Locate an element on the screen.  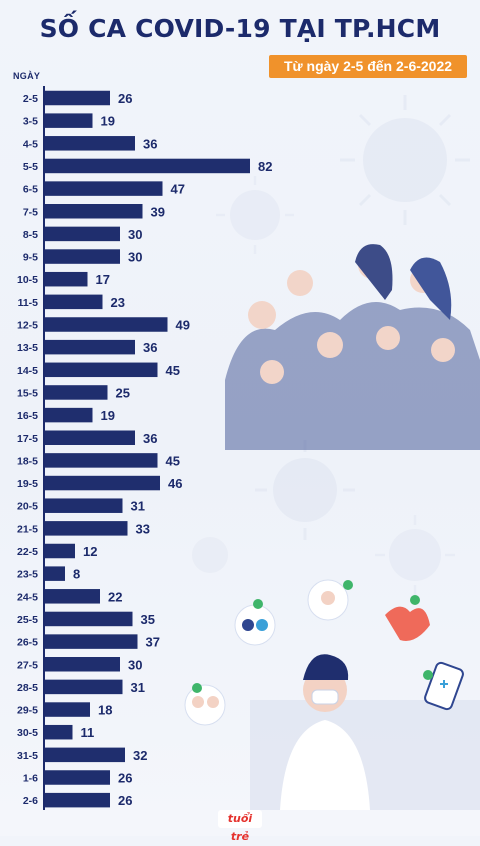
data-label: 46 is located at coordinates (175, 483).